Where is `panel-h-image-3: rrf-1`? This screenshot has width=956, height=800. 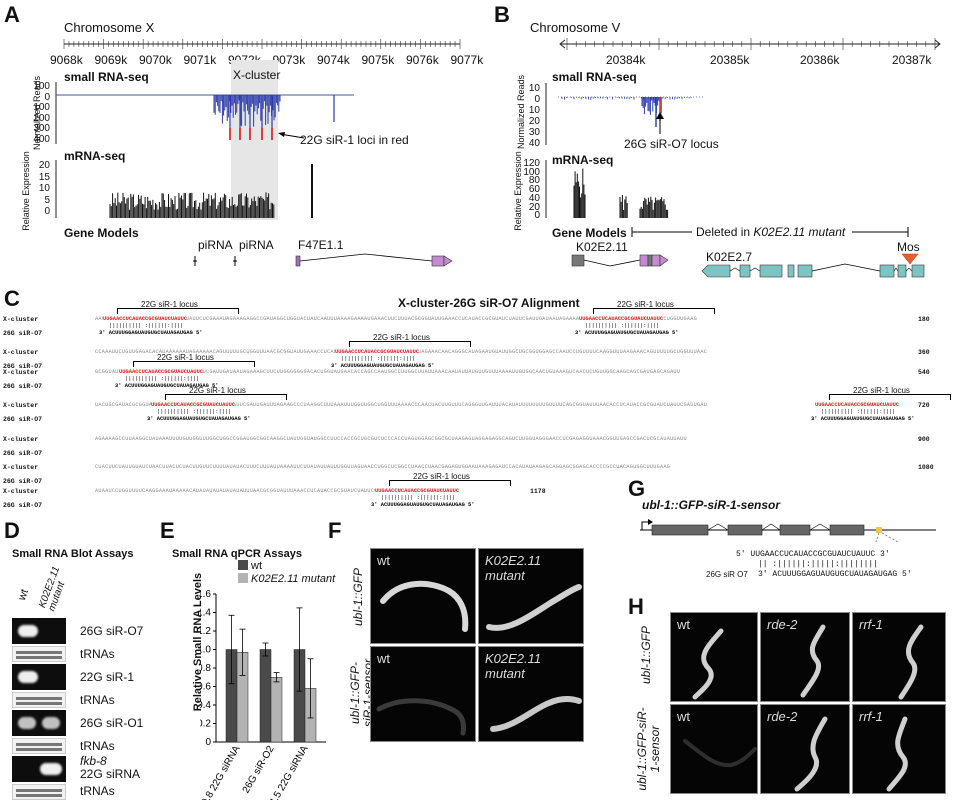
panel-h-image-3: rrf-1 is located at coordinates (899, 657).